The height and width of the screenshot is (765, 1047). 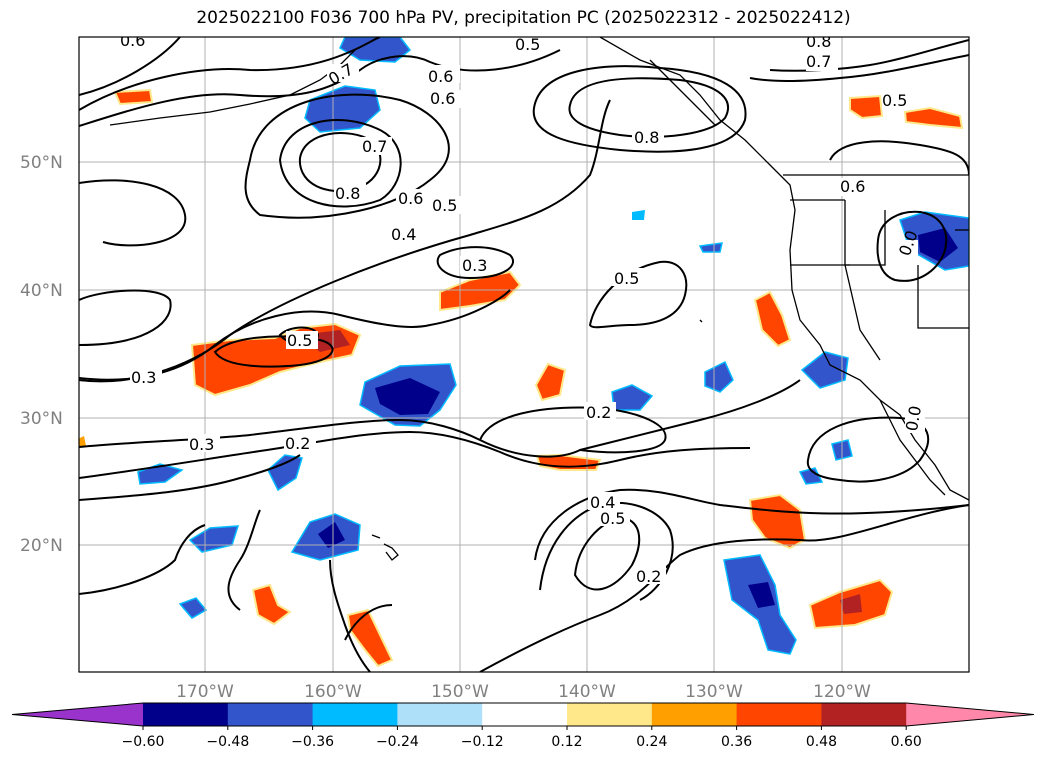 I want to click on colorbar-tick-label: 0.60, so click(x=906, y=742).